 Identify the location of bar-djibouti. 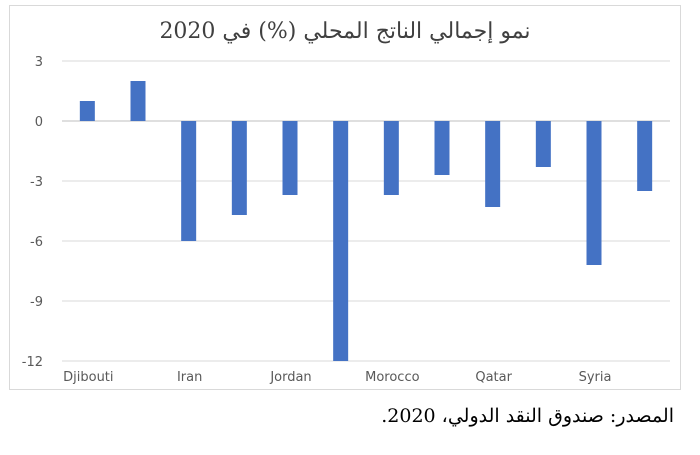
(87, 111).